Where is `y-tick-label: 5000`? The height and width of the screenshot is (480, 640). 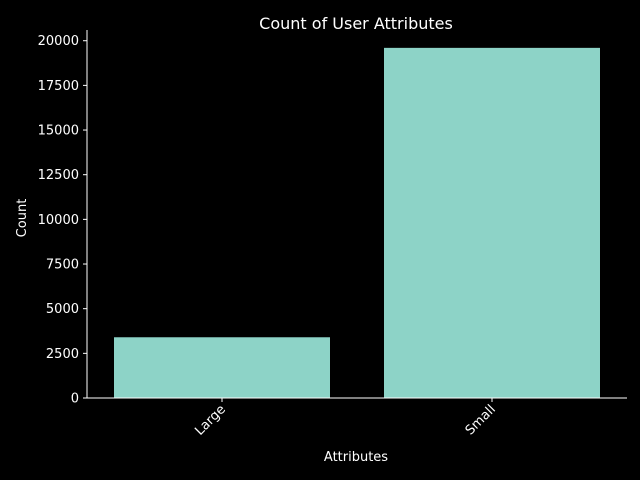
y-tick-label: 5000 is located at coordinates (62, 309).